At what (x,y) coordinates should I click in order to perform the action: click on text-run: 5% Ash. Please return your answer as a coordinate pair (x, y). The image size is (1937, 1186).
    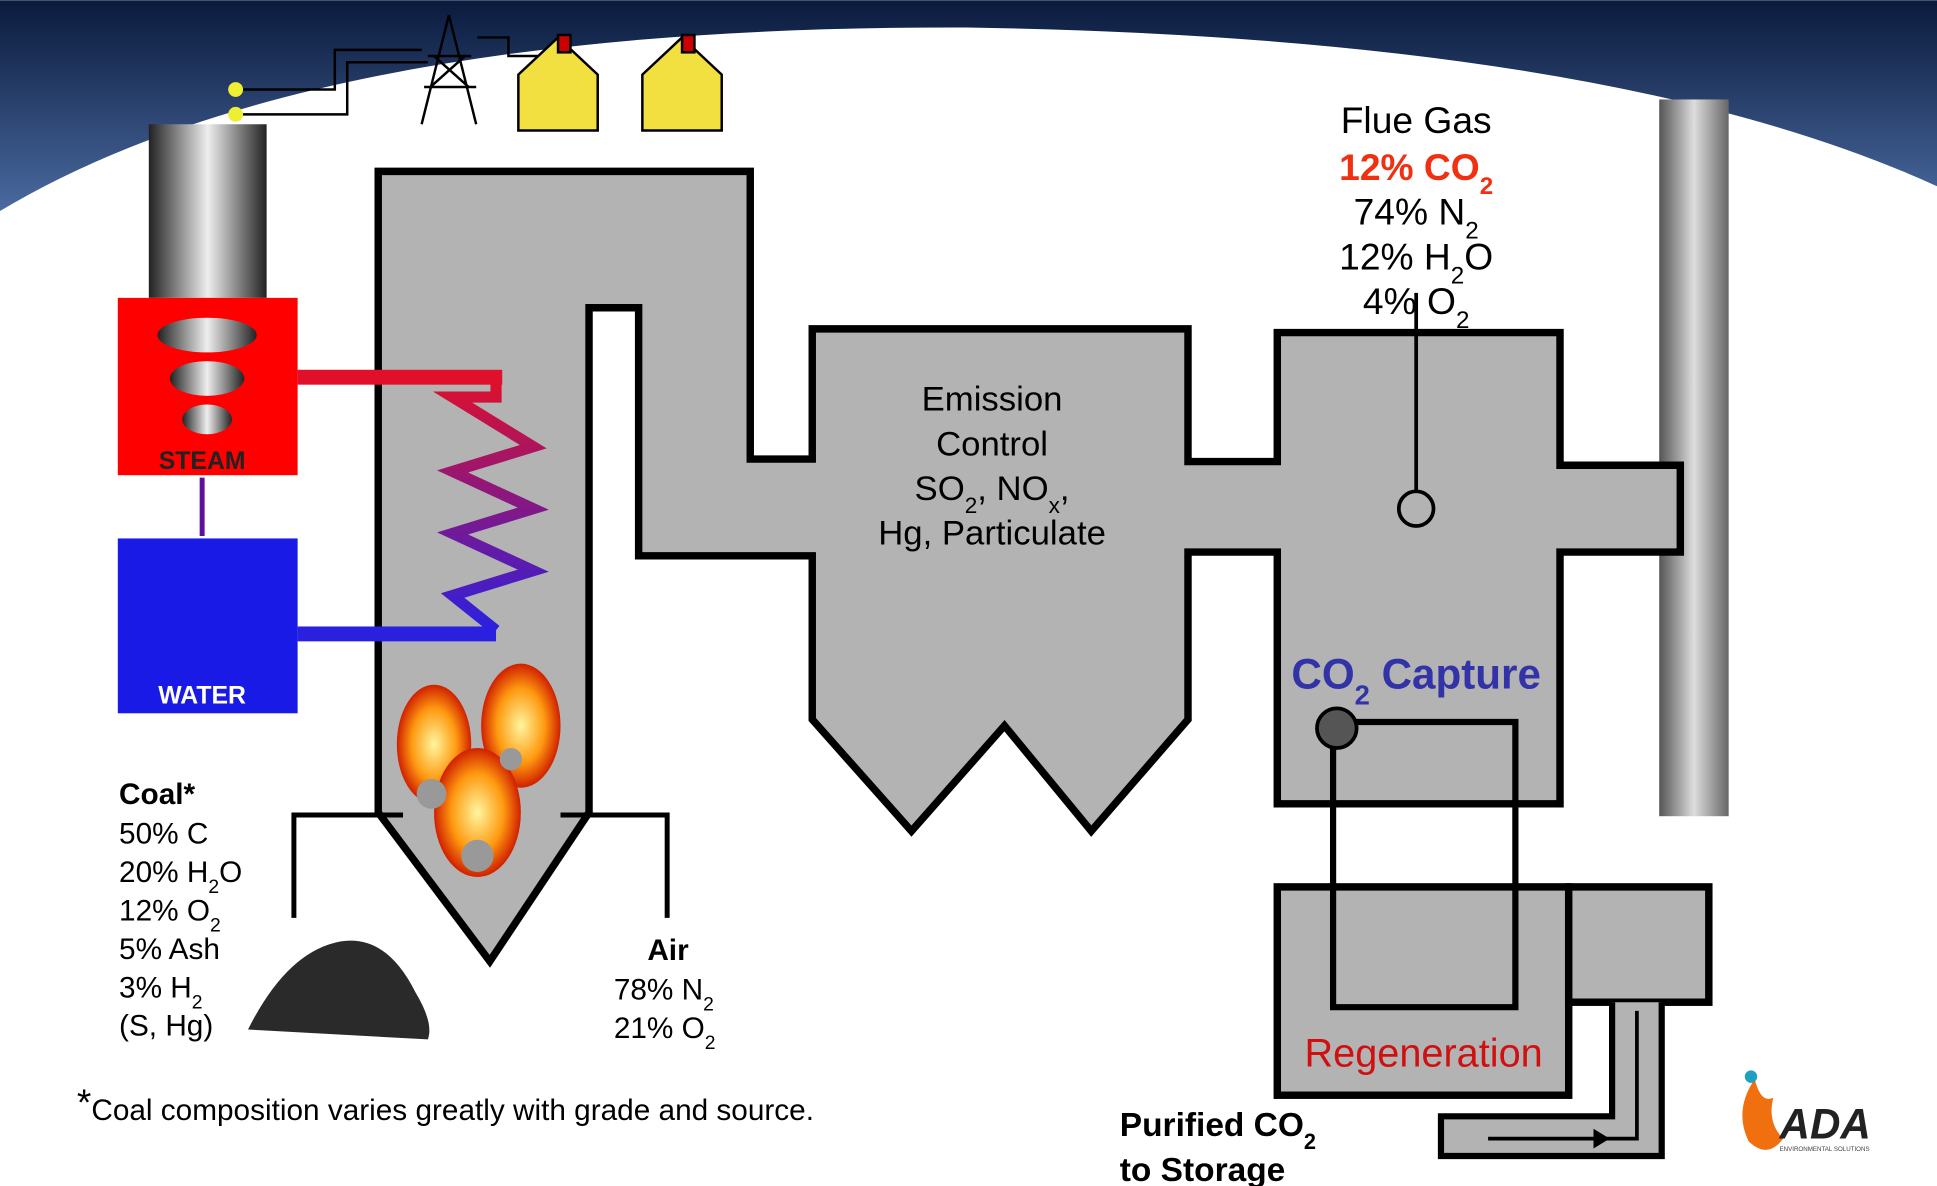
    Looking at the image, I should click on (169, 949).